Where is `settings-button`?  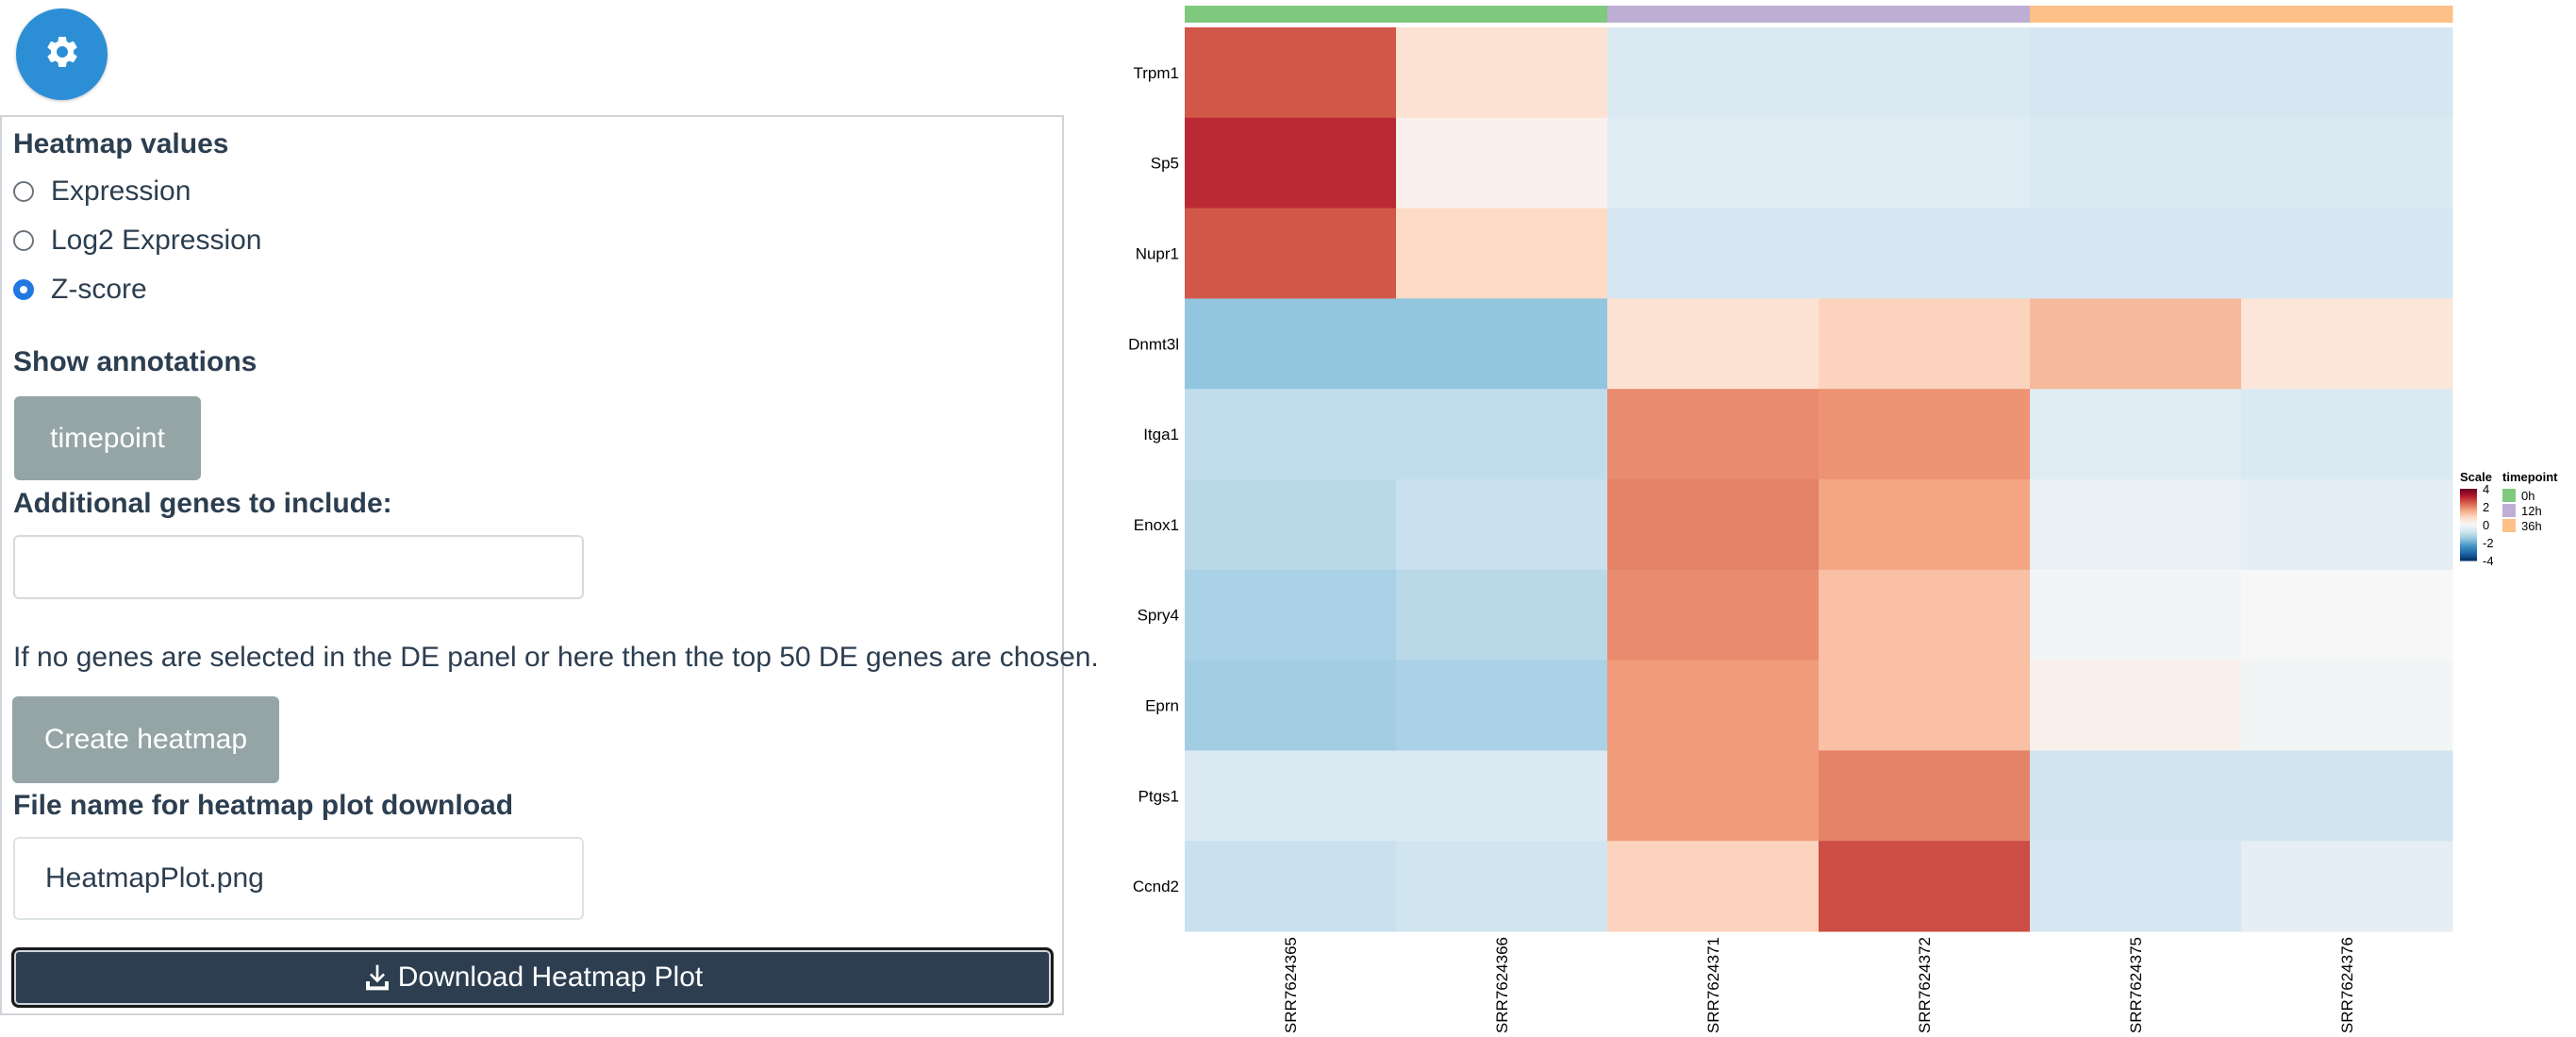
settings-button is located at coordinates (62, 54).